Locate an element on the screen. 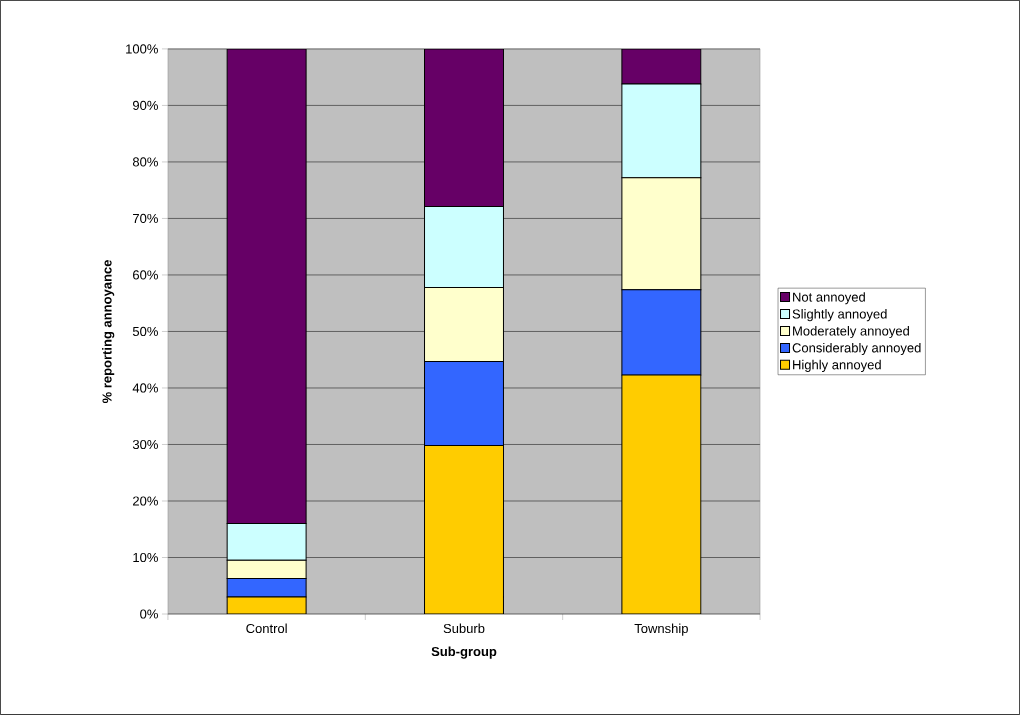 The image size is (1020, 715). y-tick-label: 40% is located at coordinates (145, 388).